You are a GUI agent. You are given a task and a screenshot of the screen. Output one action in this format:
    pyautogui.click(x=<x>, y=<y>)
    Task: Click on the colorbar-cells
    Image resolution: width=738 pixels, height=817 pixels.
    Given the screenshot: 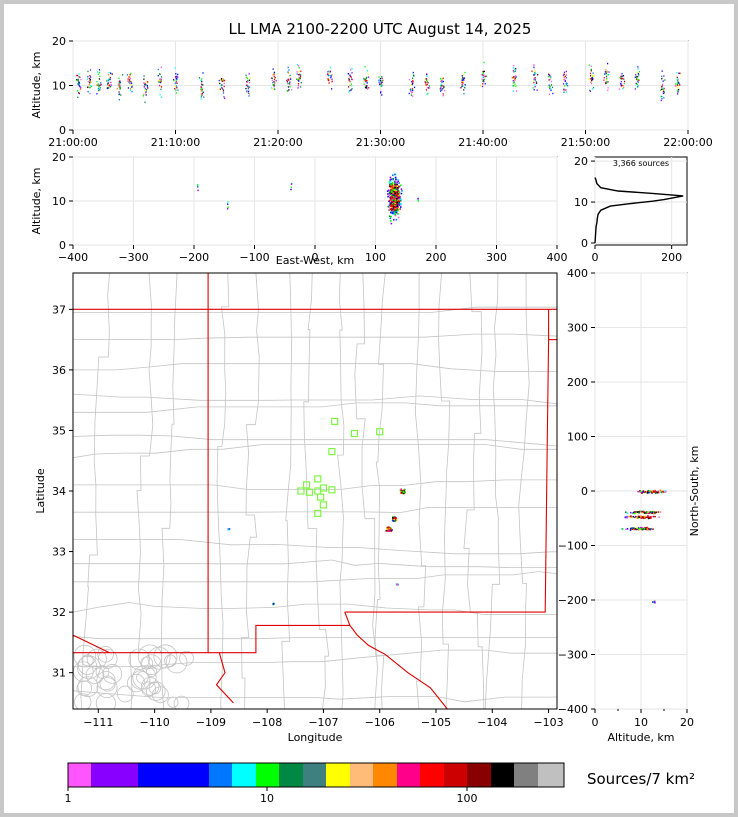 What is the action you would take?
    pyautogui.click(x=316, y=775)
    